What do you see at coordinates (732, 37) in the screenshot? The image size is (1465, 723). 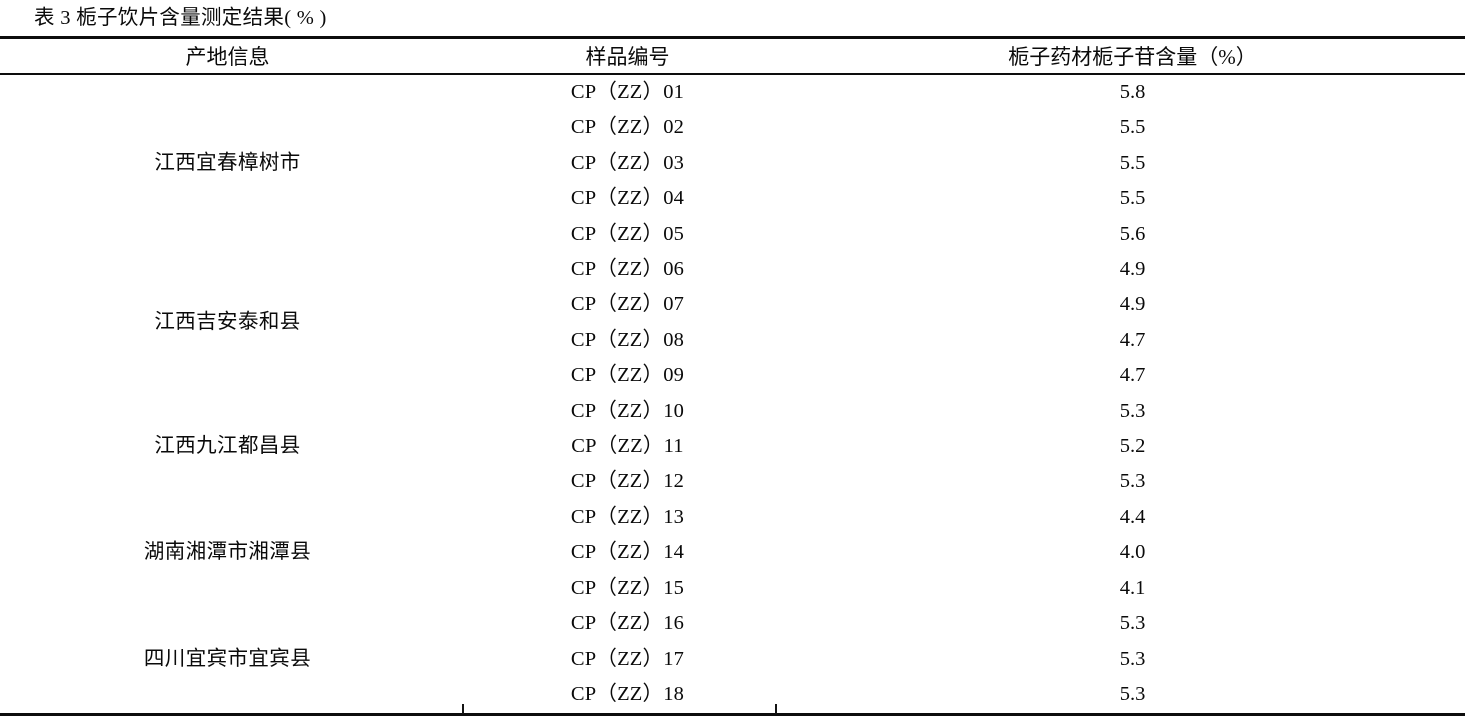 I see `table-top-rule` at bounding box center [732, 37].